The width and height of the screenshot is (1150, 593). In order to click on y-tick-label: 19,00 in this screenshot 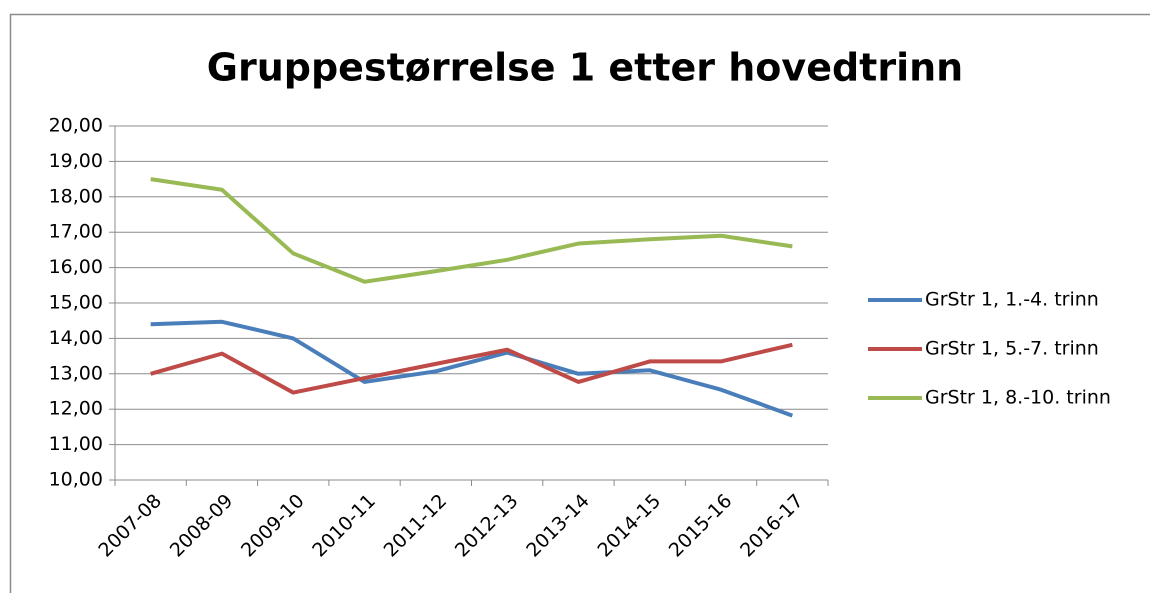, I will do `click(76, 161)`.